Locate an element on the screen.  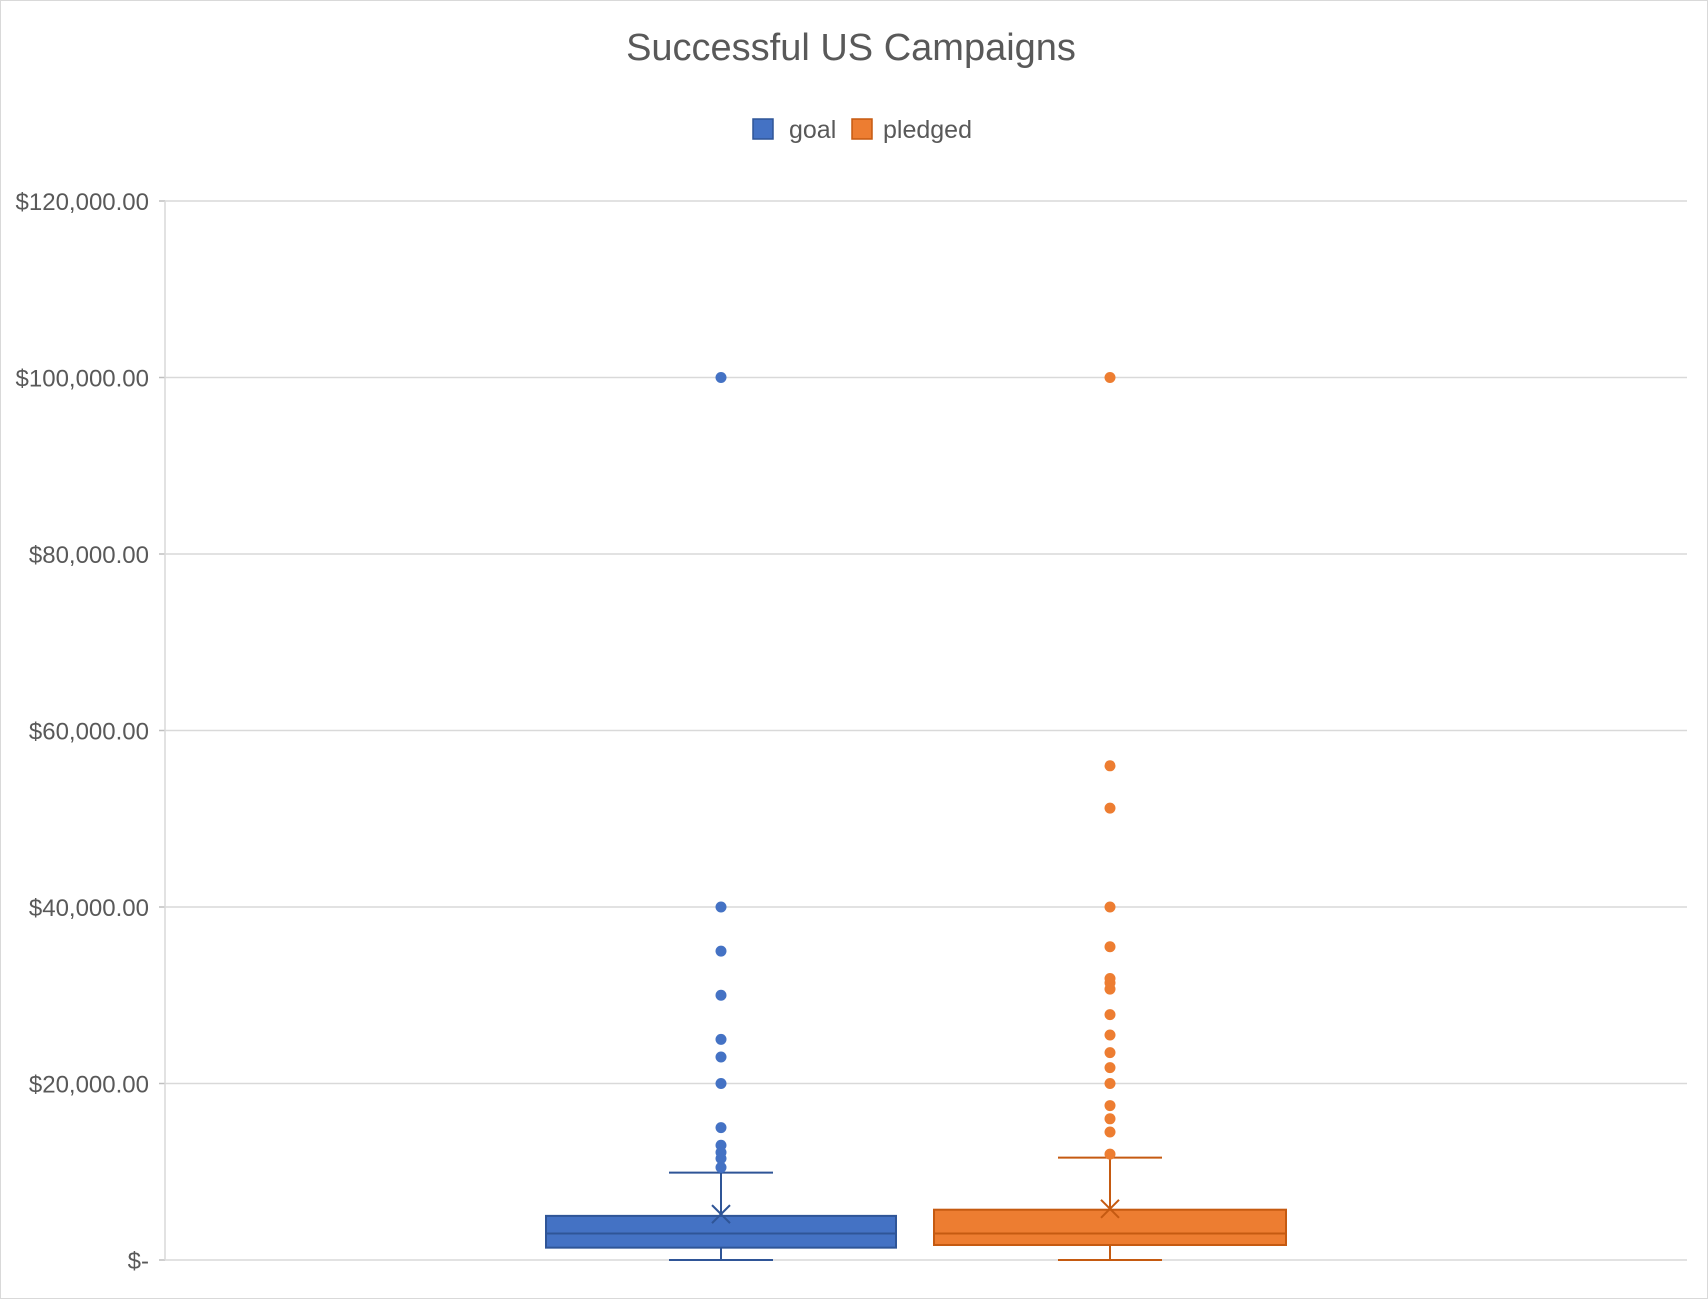
y-tick-label: $20,000.00 is located at coordinates (89, 1085).